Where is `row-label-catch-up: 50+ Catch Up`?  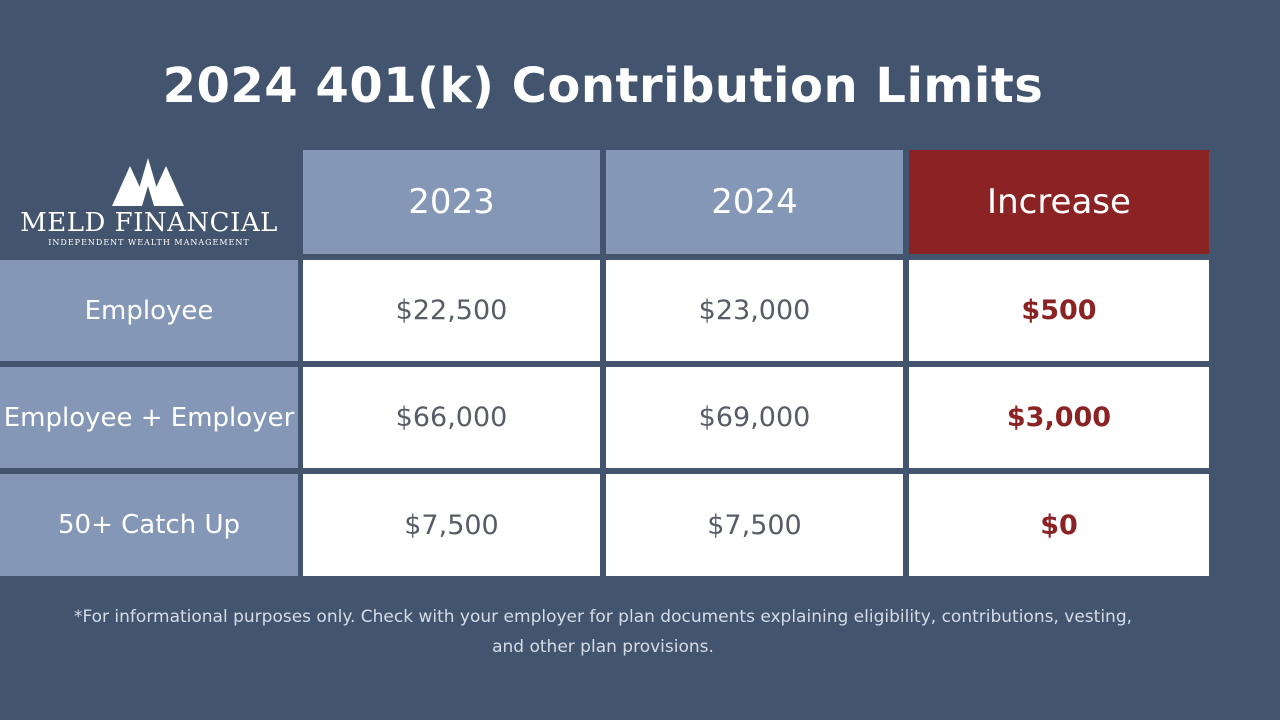 row-label-catch-up: 50+ Catch Up is located at coordinates (149, 525).